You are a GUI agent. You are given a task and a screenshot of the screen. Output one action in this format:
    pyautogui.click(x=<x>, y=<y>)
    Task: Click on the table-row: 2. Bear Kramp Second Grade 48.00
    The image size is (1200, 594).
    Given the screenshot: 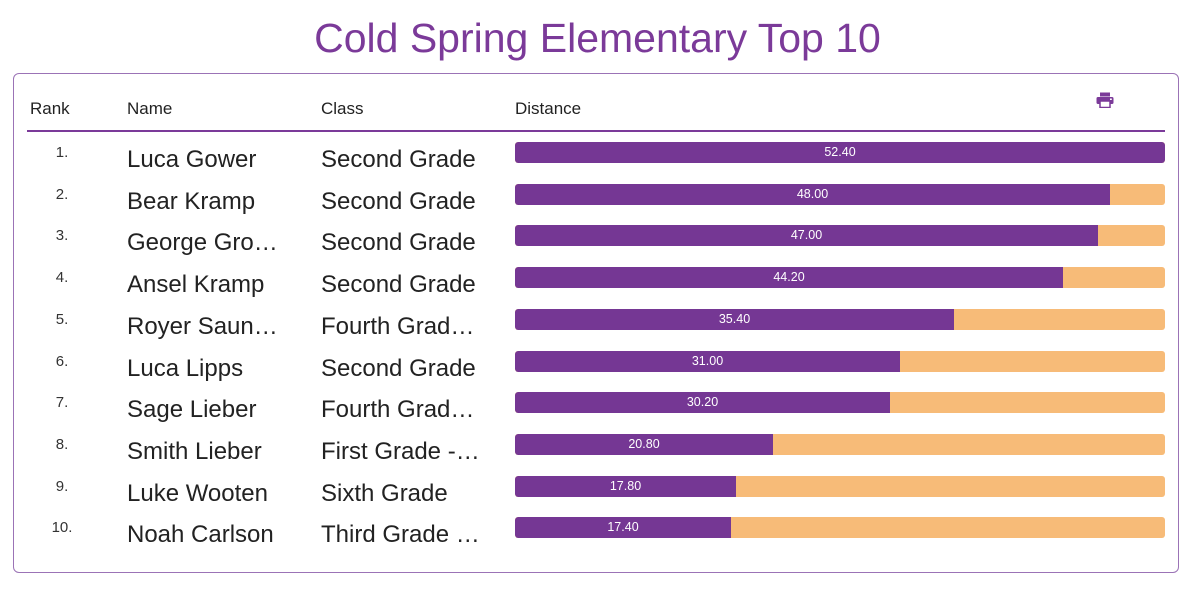 What is the action you would take?
    pyautogui.click(x=600, y=204)
    